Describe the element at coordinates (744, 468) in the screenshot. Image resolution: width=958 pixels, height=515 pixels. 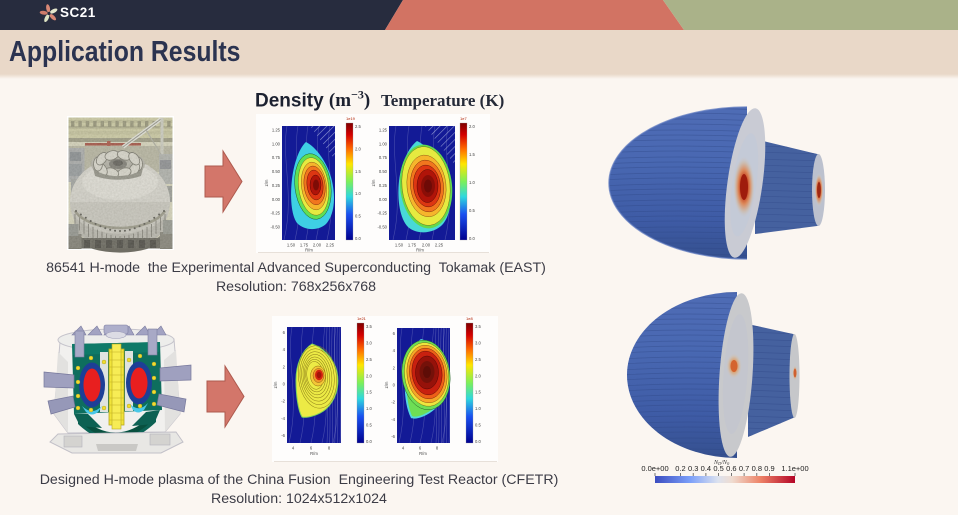
I see `svg-text: 0.7` at that location.